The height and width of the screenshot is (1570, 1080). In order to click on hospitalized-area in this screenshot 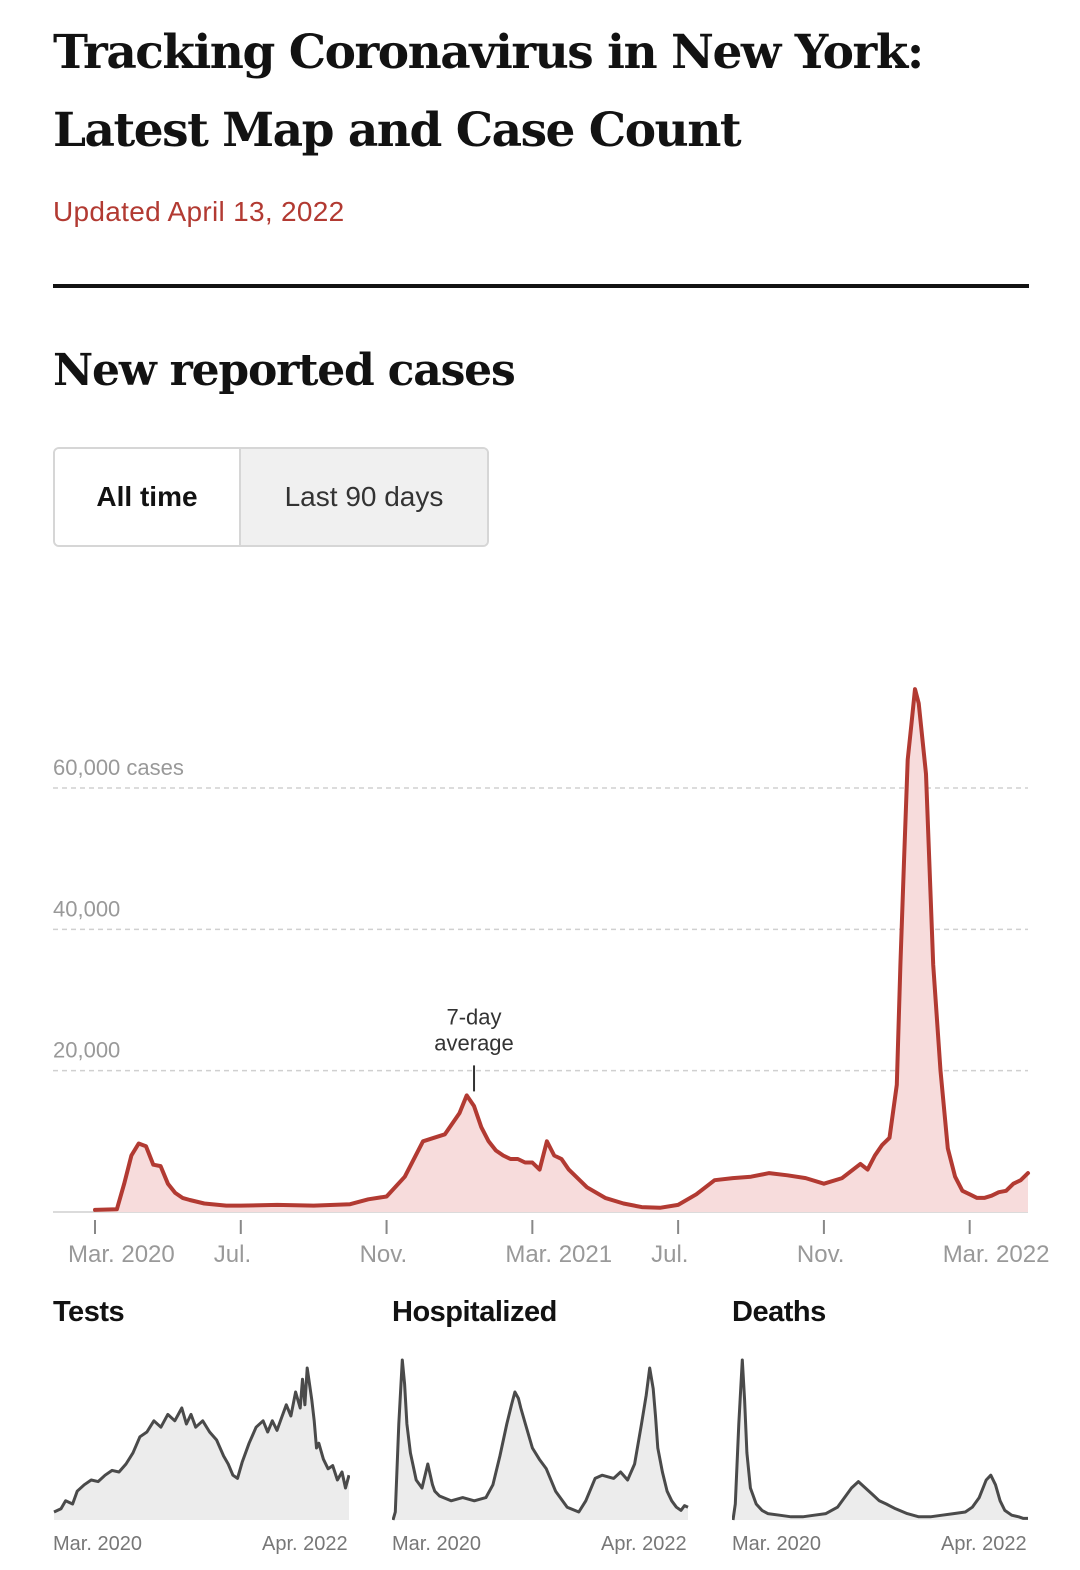, I will do `click(540, 1440)`.